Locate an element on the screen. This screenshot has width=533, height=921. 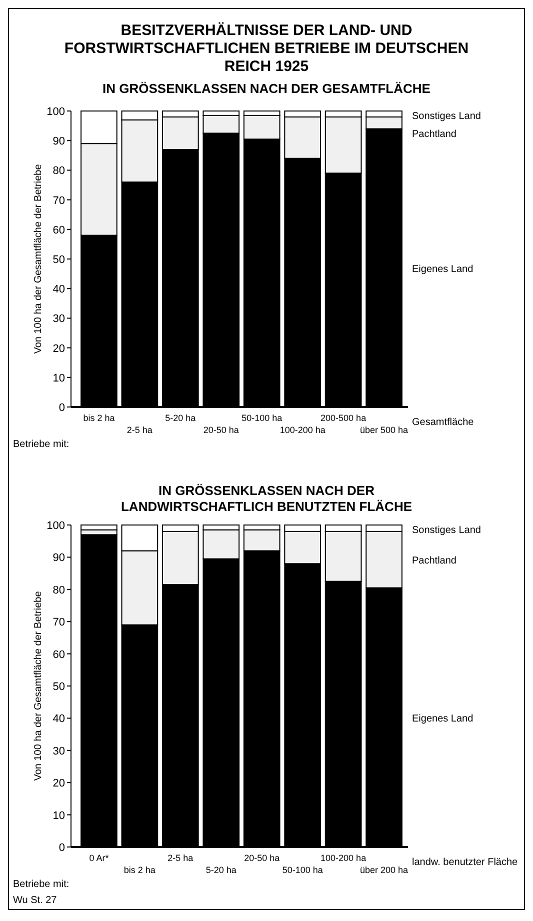
chart-title: BESITZVERHÄLTNISSE DER LAND- UND FORSTWIRTSCHAFTLICHEN BETRIEBE IM DEUTSCHEN REICH 1925 is located at coordinates (266, 48).